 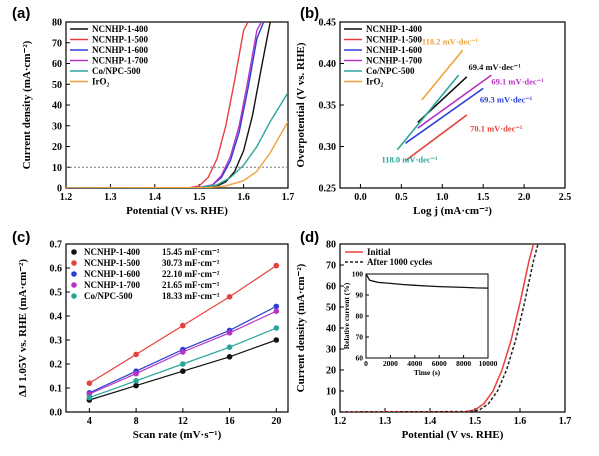 I want to click on x-tick-label: 12, so click(x=183, y=421).